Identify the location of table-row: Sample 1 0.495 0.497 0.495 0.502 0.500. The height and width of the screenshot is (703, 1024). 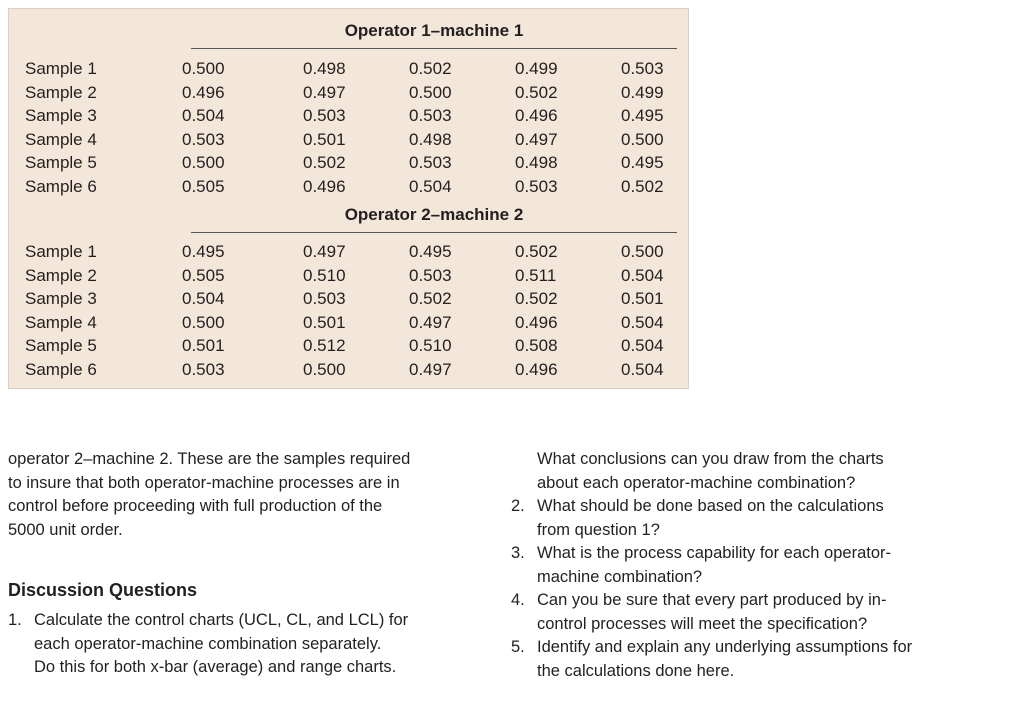
(349, 252).